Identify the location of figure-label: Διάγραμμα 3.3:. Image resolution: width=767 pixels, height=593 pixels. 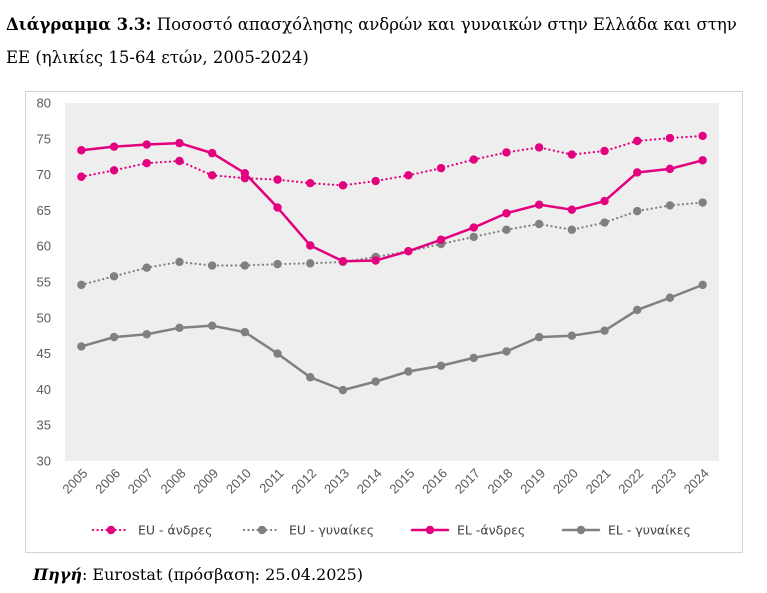
(79, 24).